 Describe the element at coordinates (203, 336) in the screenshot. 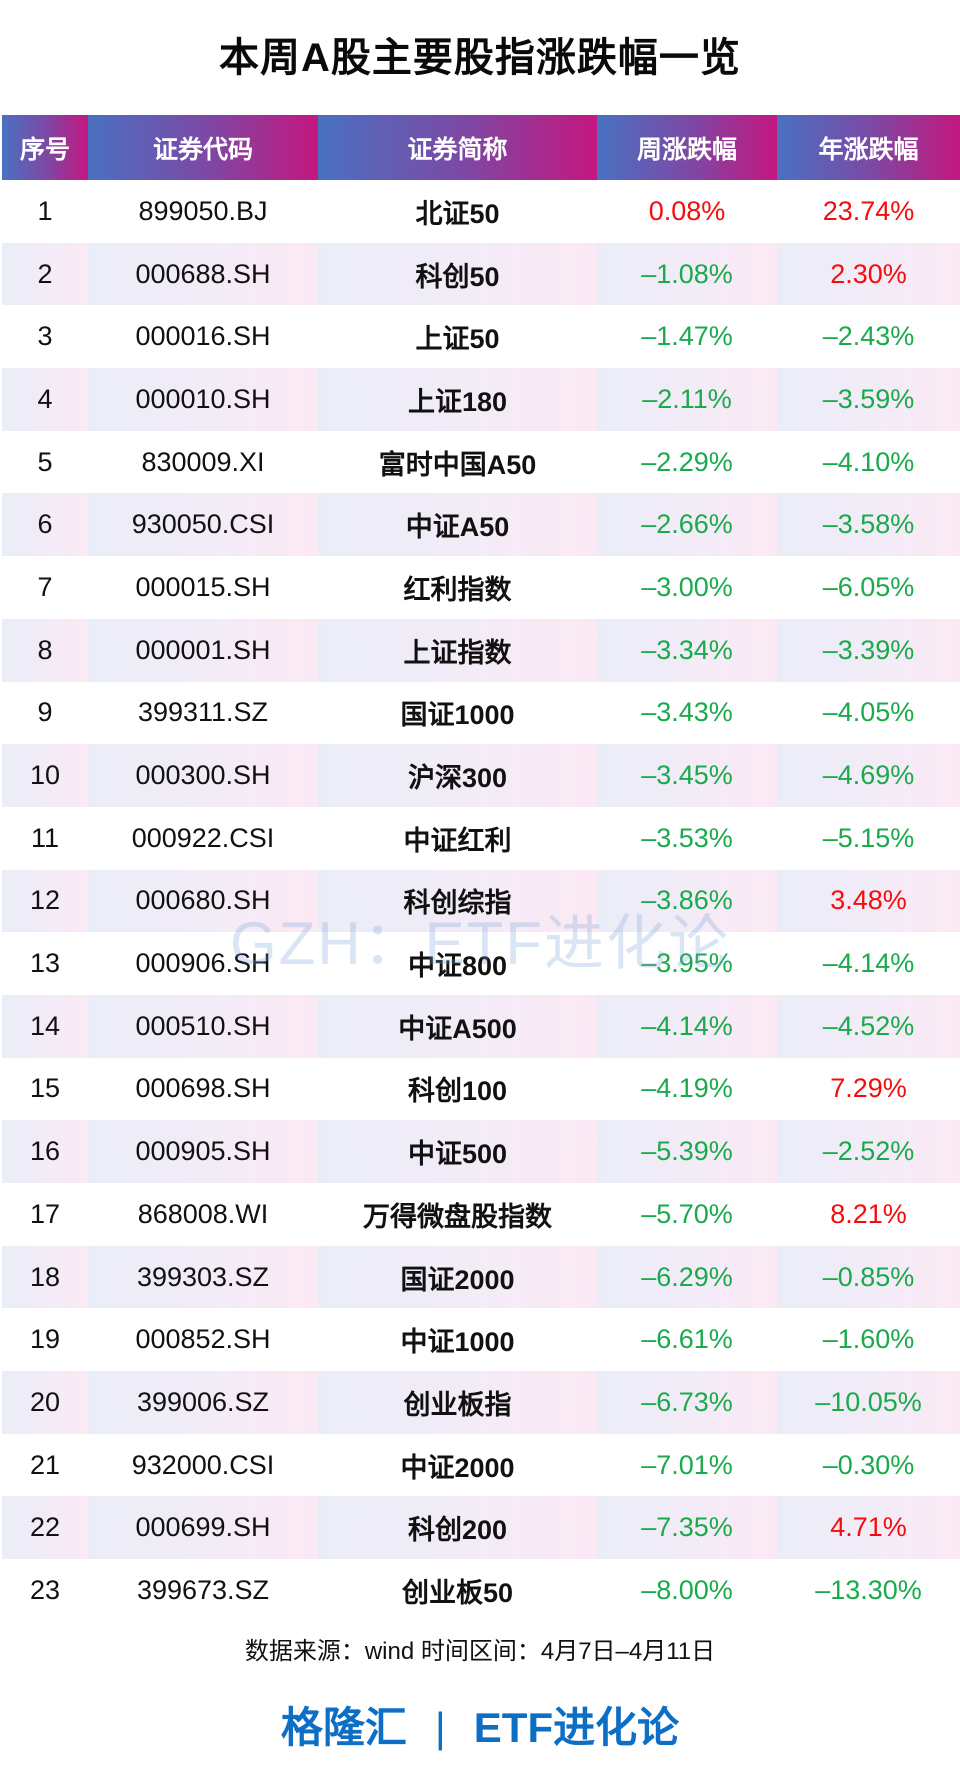

I see `security-code: 000016.SH` at that location.